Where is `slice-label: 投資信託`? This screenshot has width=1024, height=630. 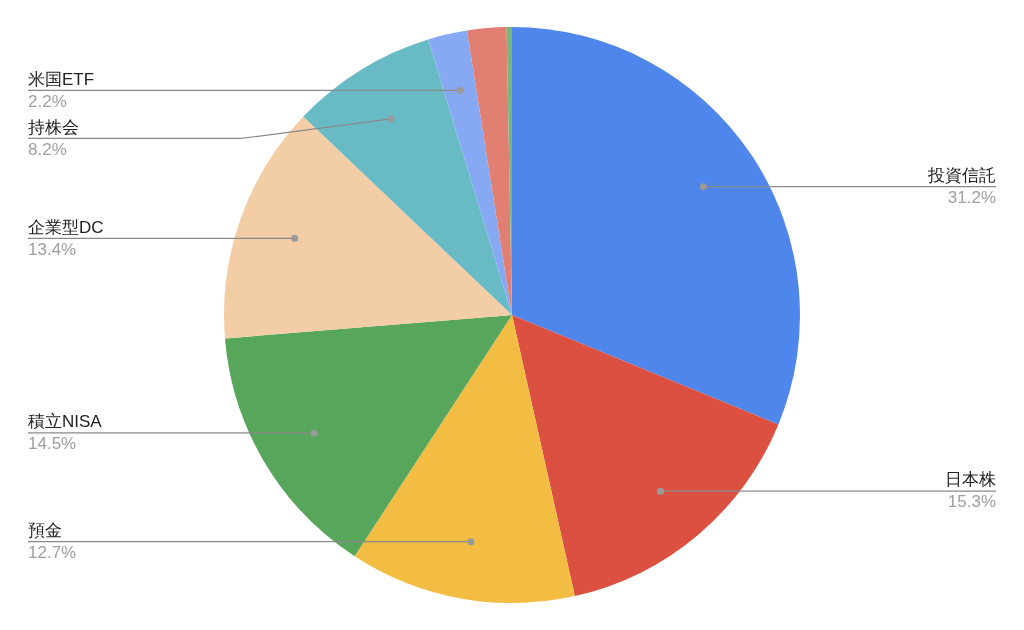 slice-label: 投資信託 is located at coordinates (961, 175).